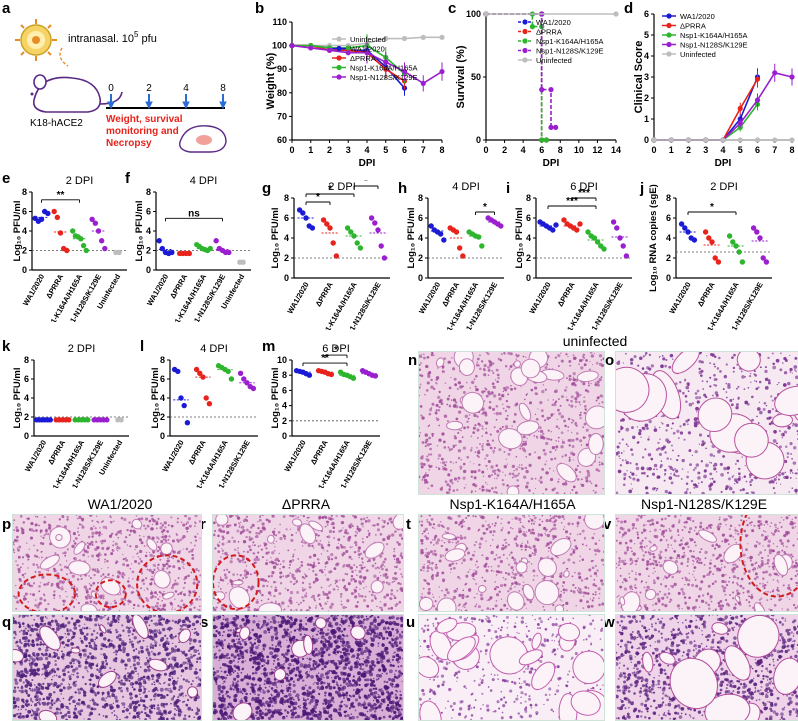 The width and height of the screenshot is (798, 721). Describe the element at coordinates (511, 563) in the screenshot. I see `histology-t` at that location.